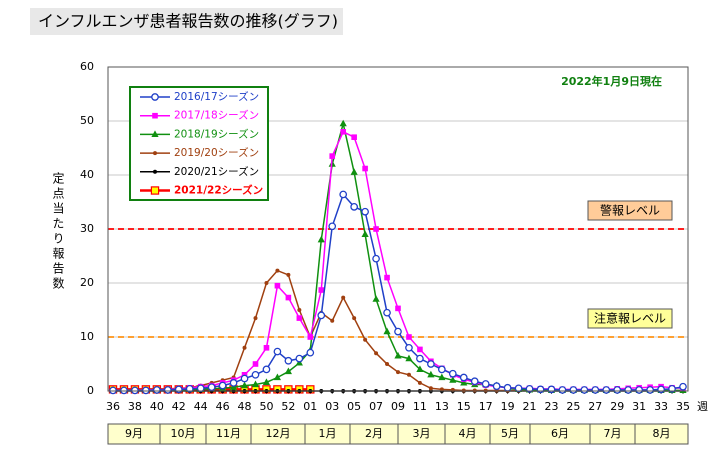 The height and width of the screenshot is (458, 719). Describe the element at coordinates (216, 96) in the screenshot. I see `legend-label: 2016/17シーズン` at that location.